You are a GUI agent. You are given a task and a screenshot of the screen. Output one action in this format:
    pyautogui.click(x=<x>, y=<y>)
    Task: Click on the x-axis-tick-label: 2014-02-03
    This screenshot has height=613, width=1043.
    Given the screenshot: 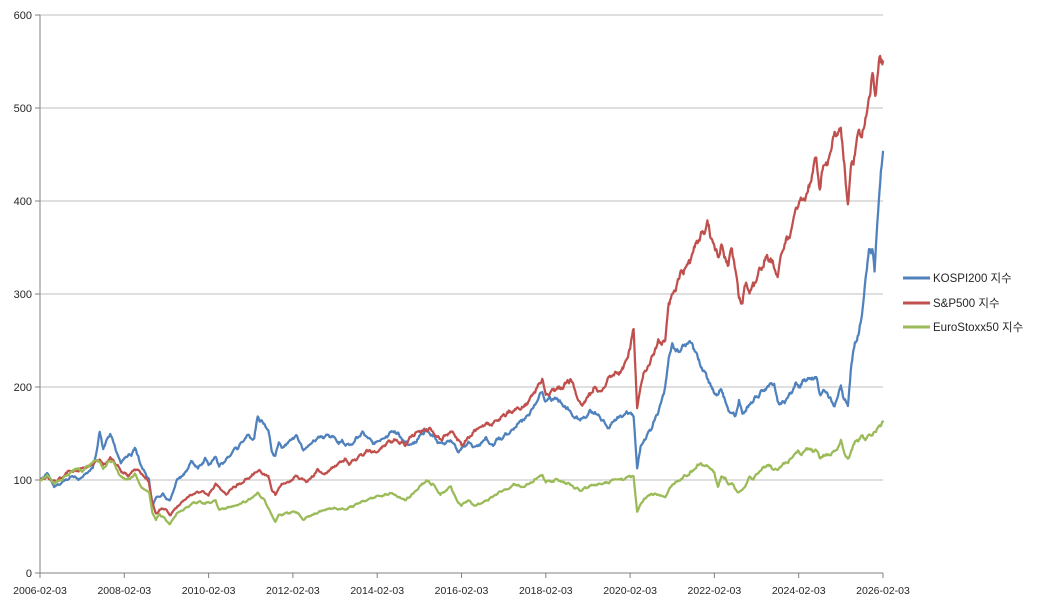 What is the action you would take?
    pyautogui.click(x=377, y=591)
    